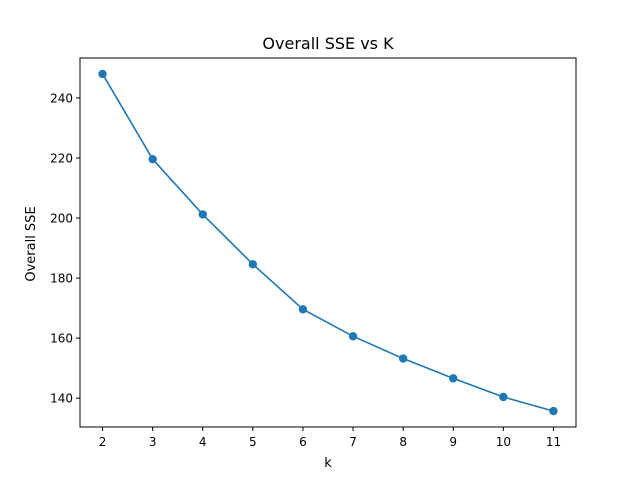 The image size is (640, 485). I want to click on y-tick-label: 160, so click(61, 339).